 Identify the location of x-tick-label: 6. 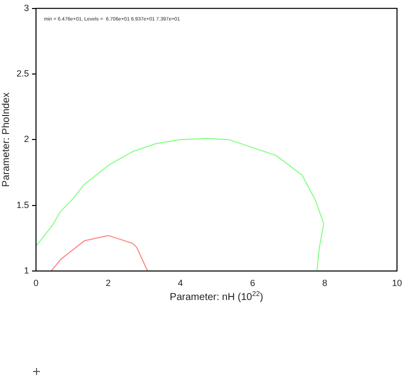
(253, 283).